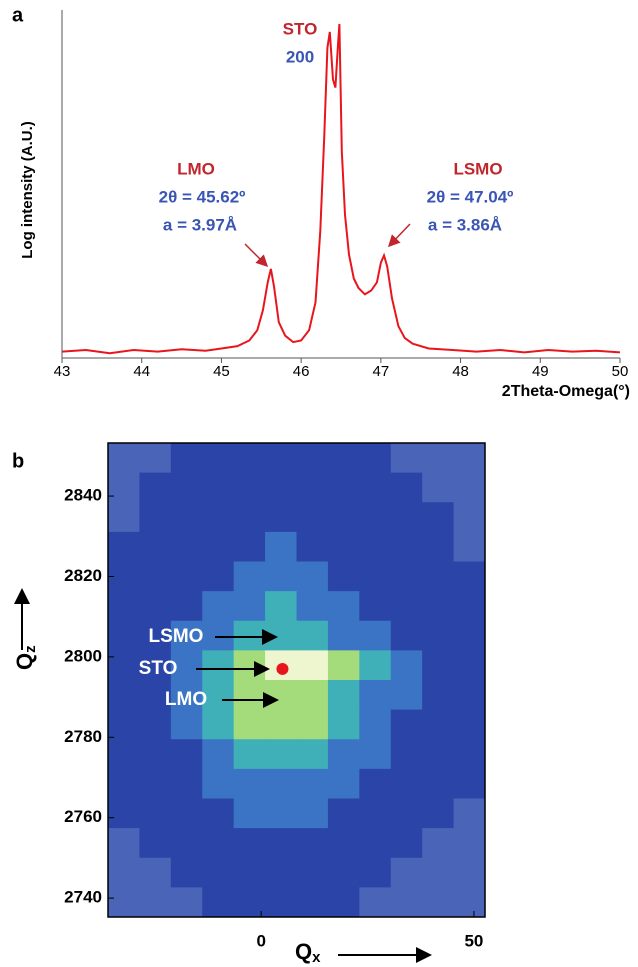  What do you see at coordinates (24, 661) in the screenshot?
I see `label-symbol: Q` at bounding box center [24, 661].